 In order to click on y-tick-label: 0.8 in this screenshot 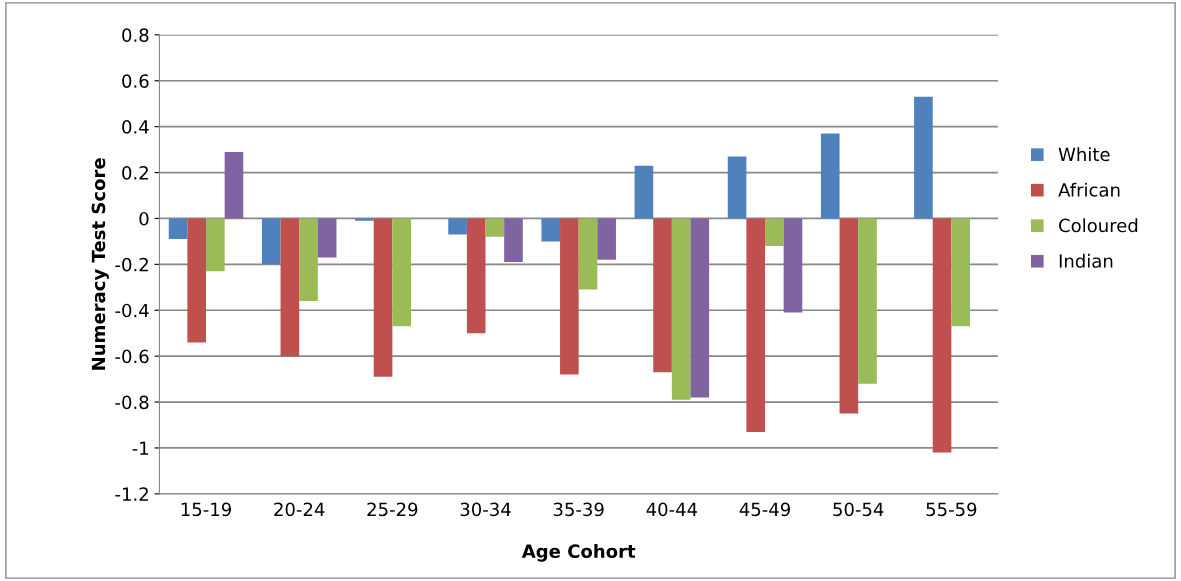, I will do `click(135, 35)`.